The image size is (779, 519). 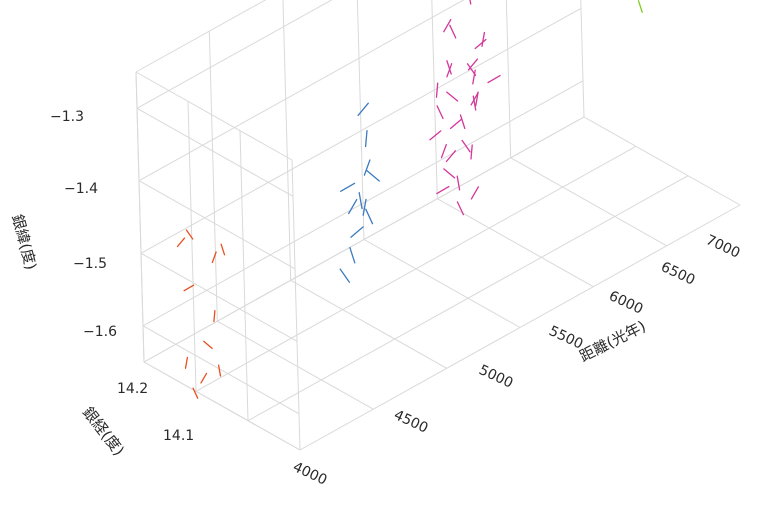 I want to click on x-tick: 6000, so click(x=625, y=303).